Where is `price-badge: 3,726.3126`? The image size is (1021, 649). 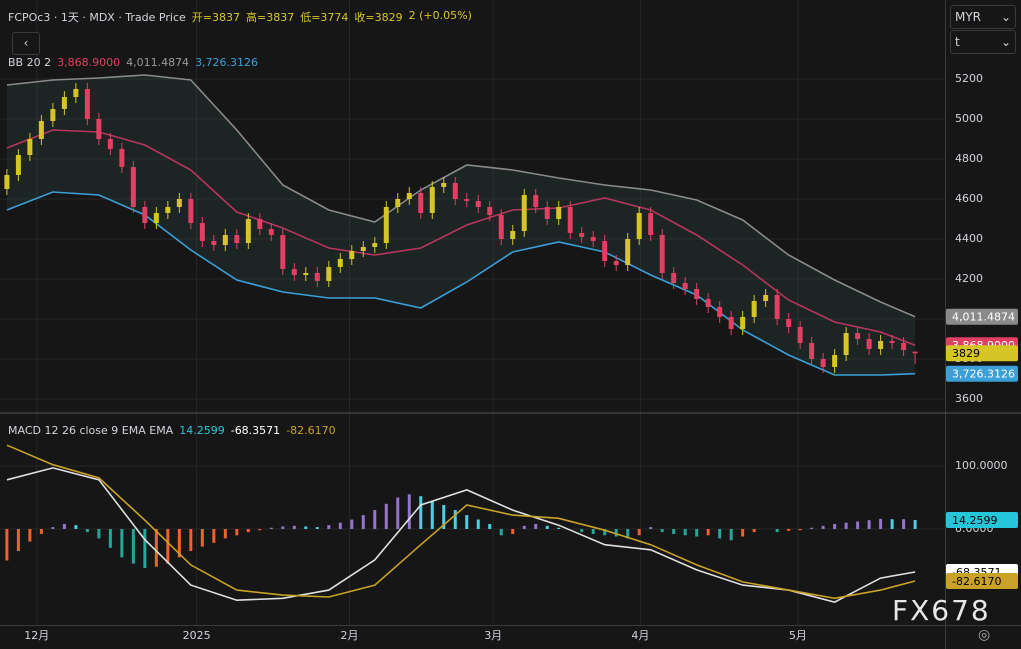
price-badge: 3,726.3126 is located at coordinates (983, 374).